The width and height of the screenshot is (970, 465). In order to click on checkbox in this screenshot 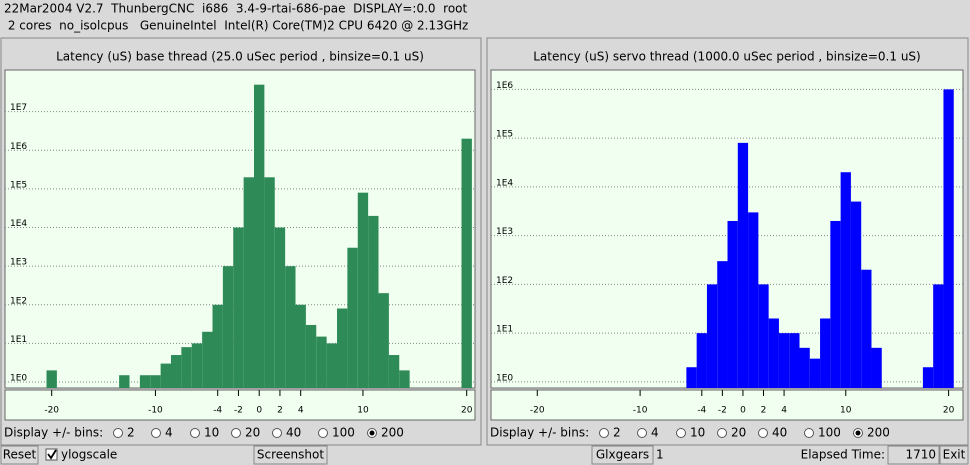, I will do `click(51, 454)`.